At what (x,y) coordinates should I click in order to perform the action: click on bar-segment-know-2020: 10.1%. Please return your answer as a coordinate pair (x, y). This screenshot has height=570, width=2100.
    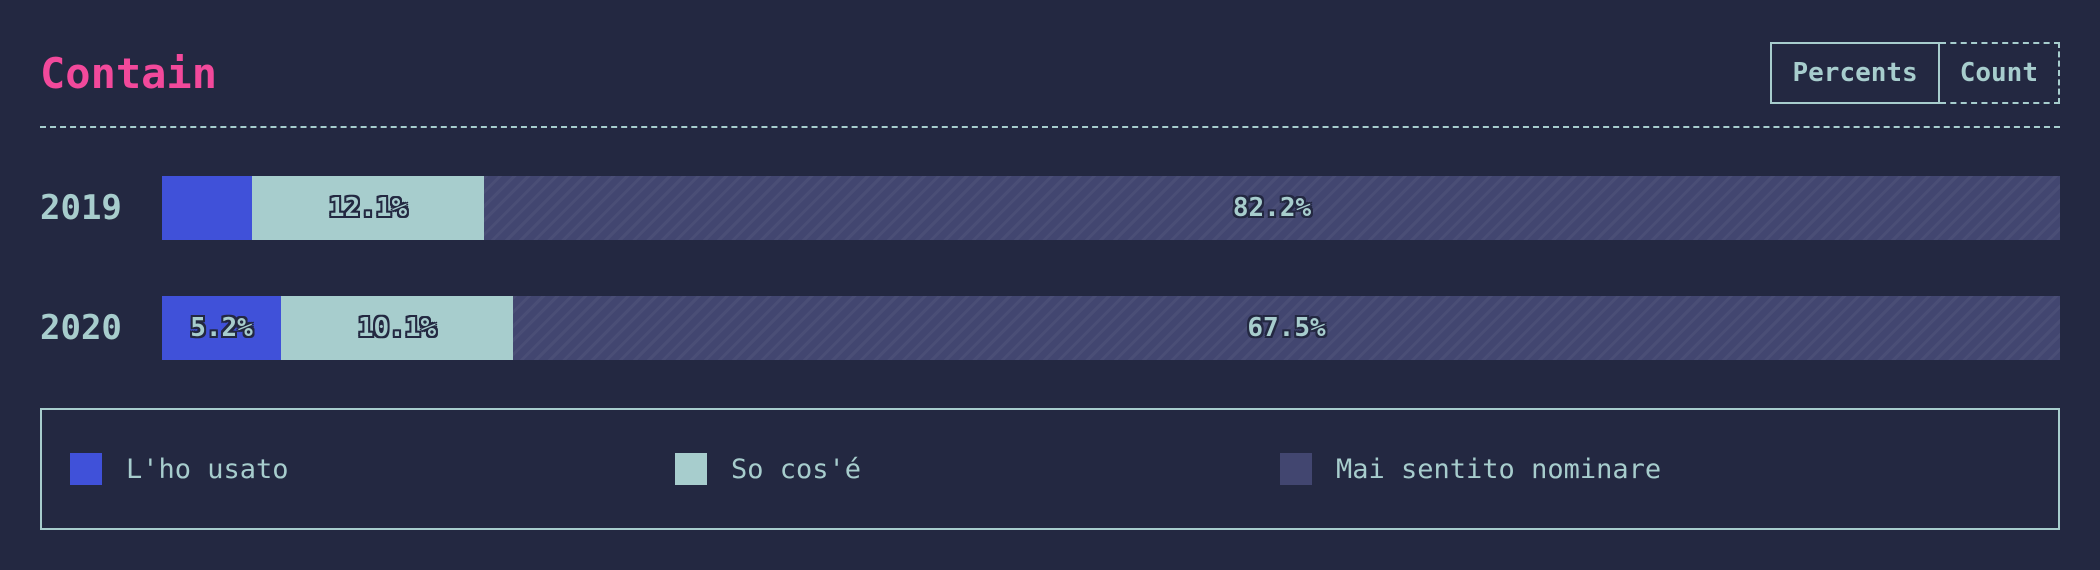
    Looking at the image, I should click on (397, 328).